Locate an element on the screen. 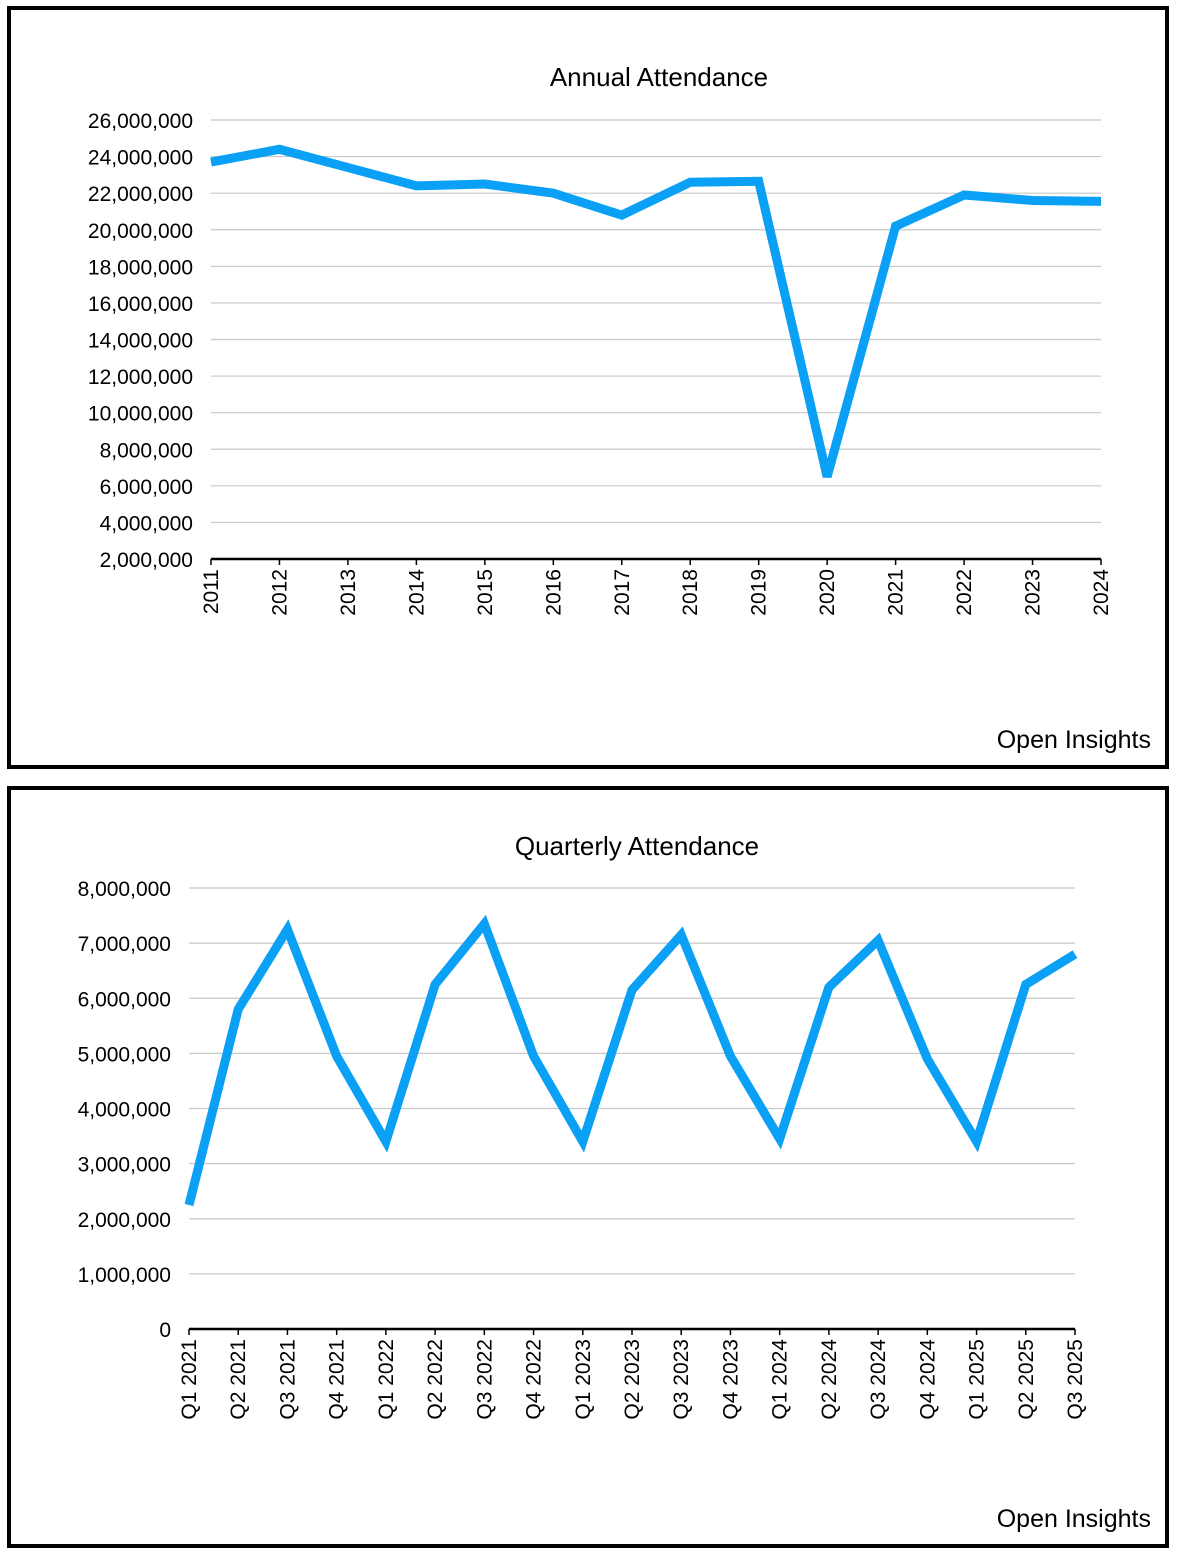  x-tick-label: 2014 is located at coordinates (416, 592).